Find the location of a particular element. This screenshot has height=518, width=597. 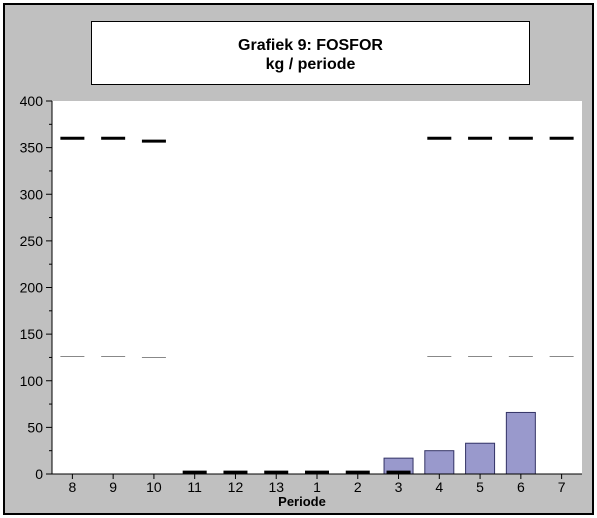

chart-title-box: Grafiek 9: FOSFOR kg / periode is located at coordinates (310, 53).